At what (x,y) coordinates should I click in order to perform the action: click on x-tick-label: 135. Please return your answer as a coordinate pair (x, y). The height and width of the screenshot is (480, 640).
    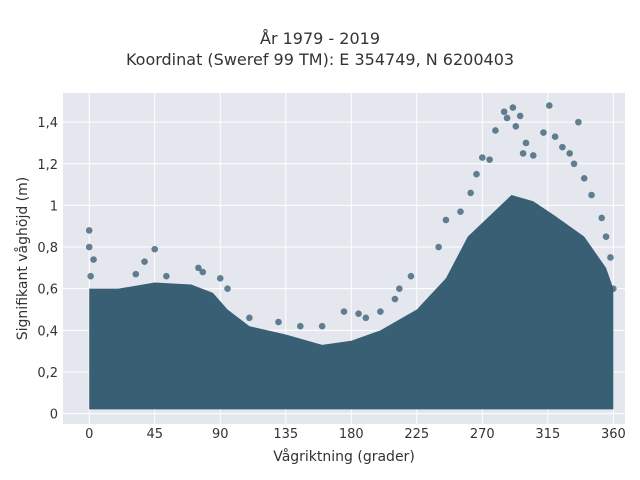
    Looking at the image, I should click on (285, 434).